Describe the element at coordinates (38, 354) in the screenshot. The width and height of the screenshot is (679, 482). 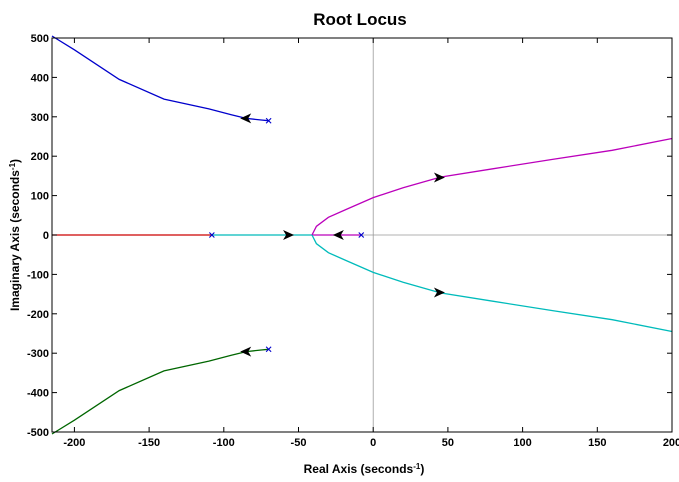
I see `y-tick-label: -300` at that location.